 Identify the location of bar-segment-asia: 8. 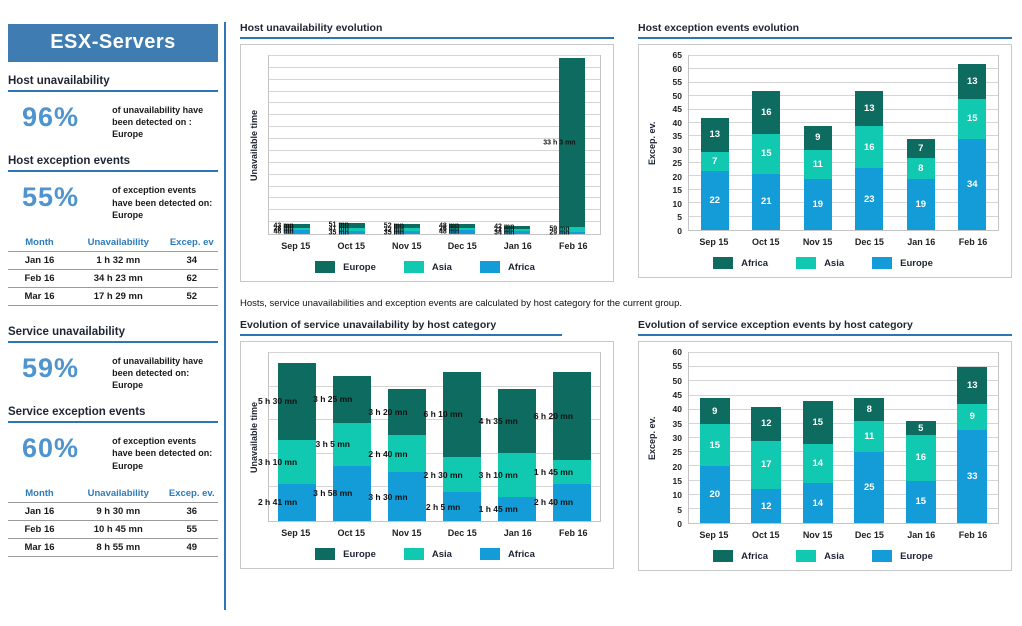
(920, 168).